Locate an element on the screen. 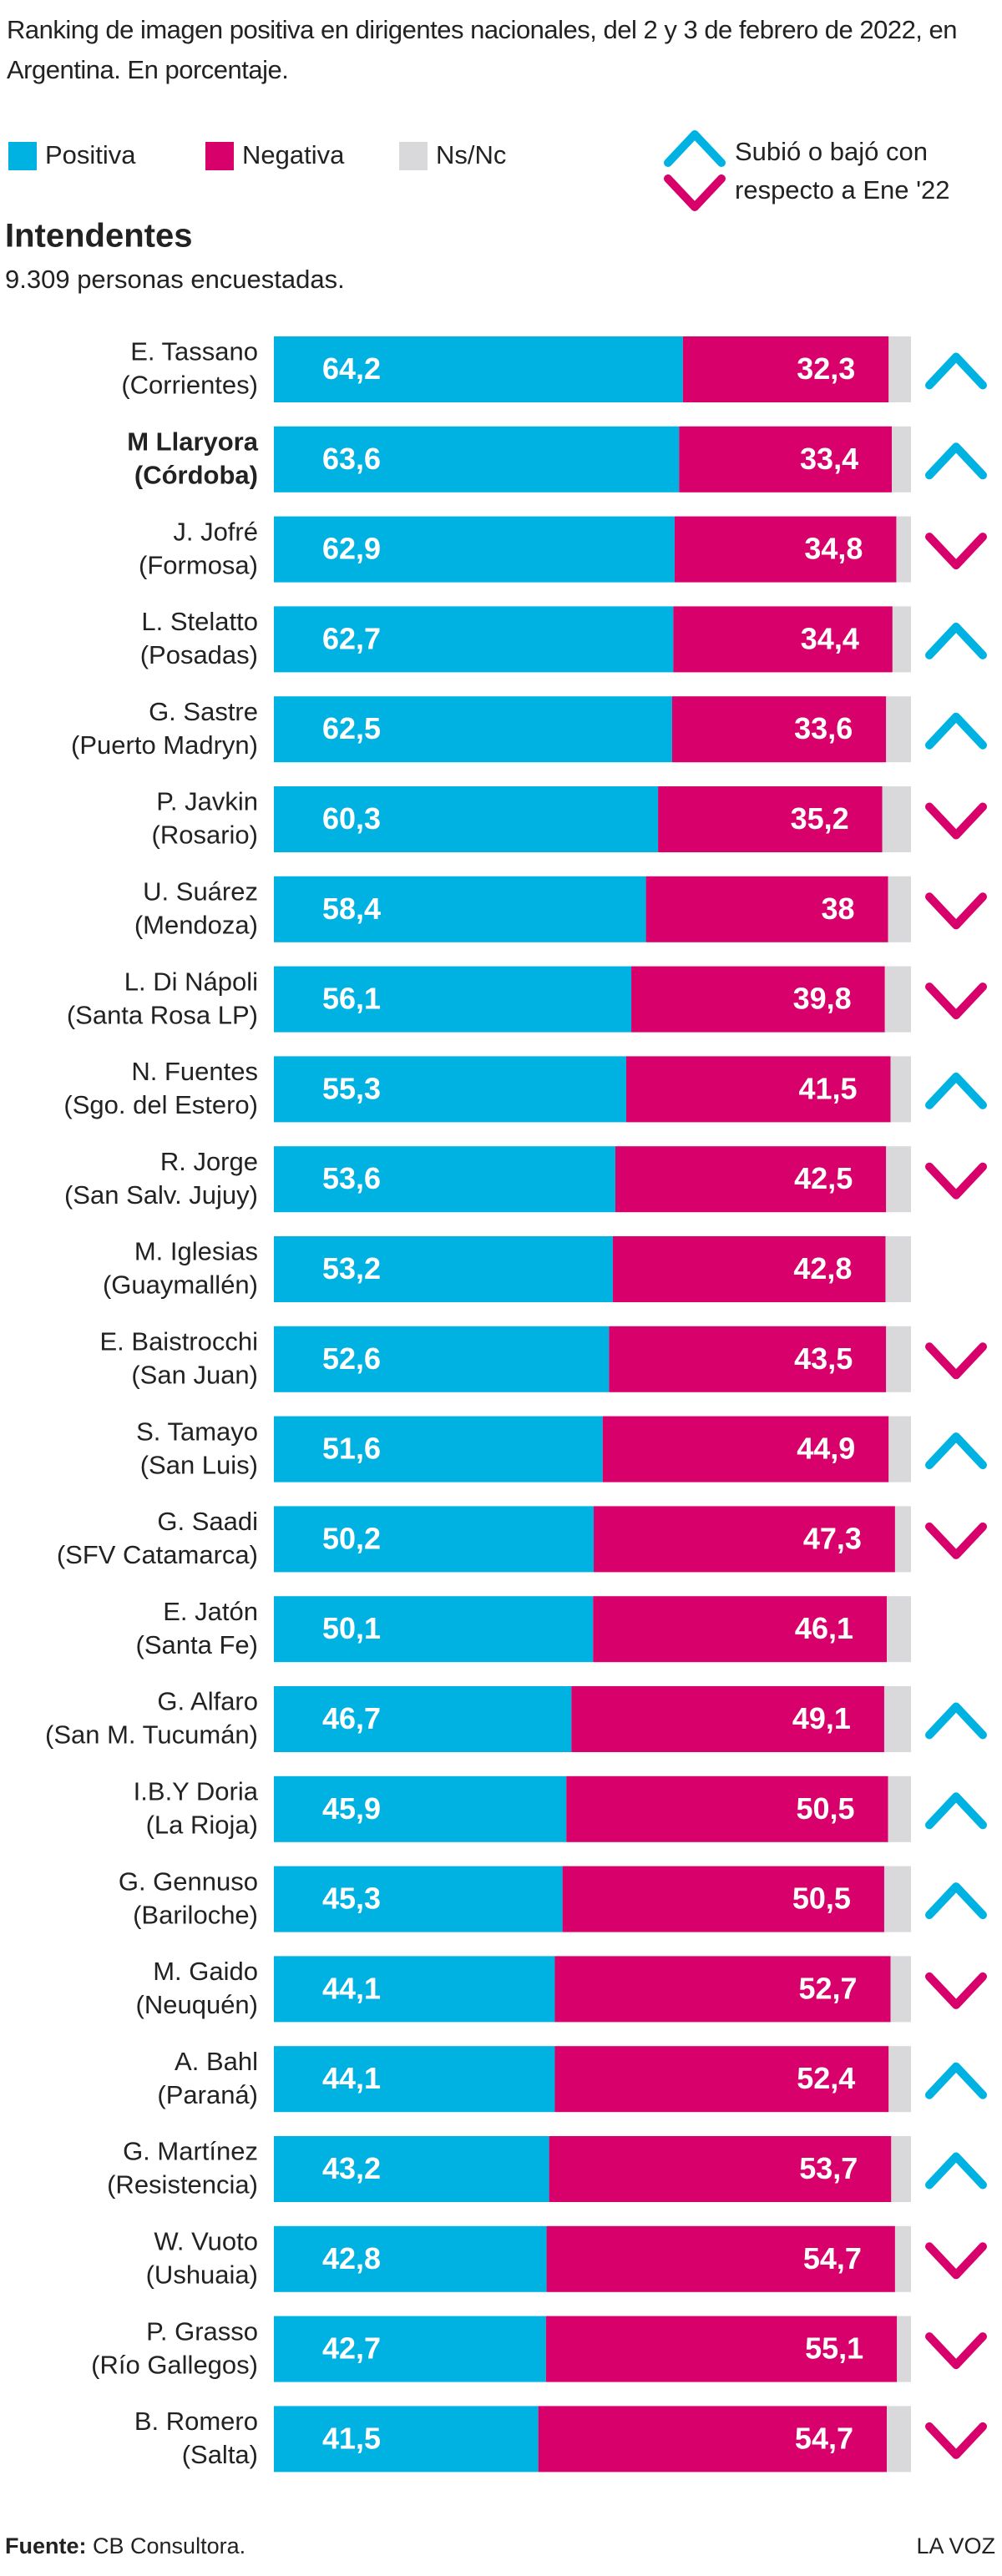 The width and height of the screenshot is (1002, 2576). category-label: (Resistencia) is located at coordinates (182, 2185).